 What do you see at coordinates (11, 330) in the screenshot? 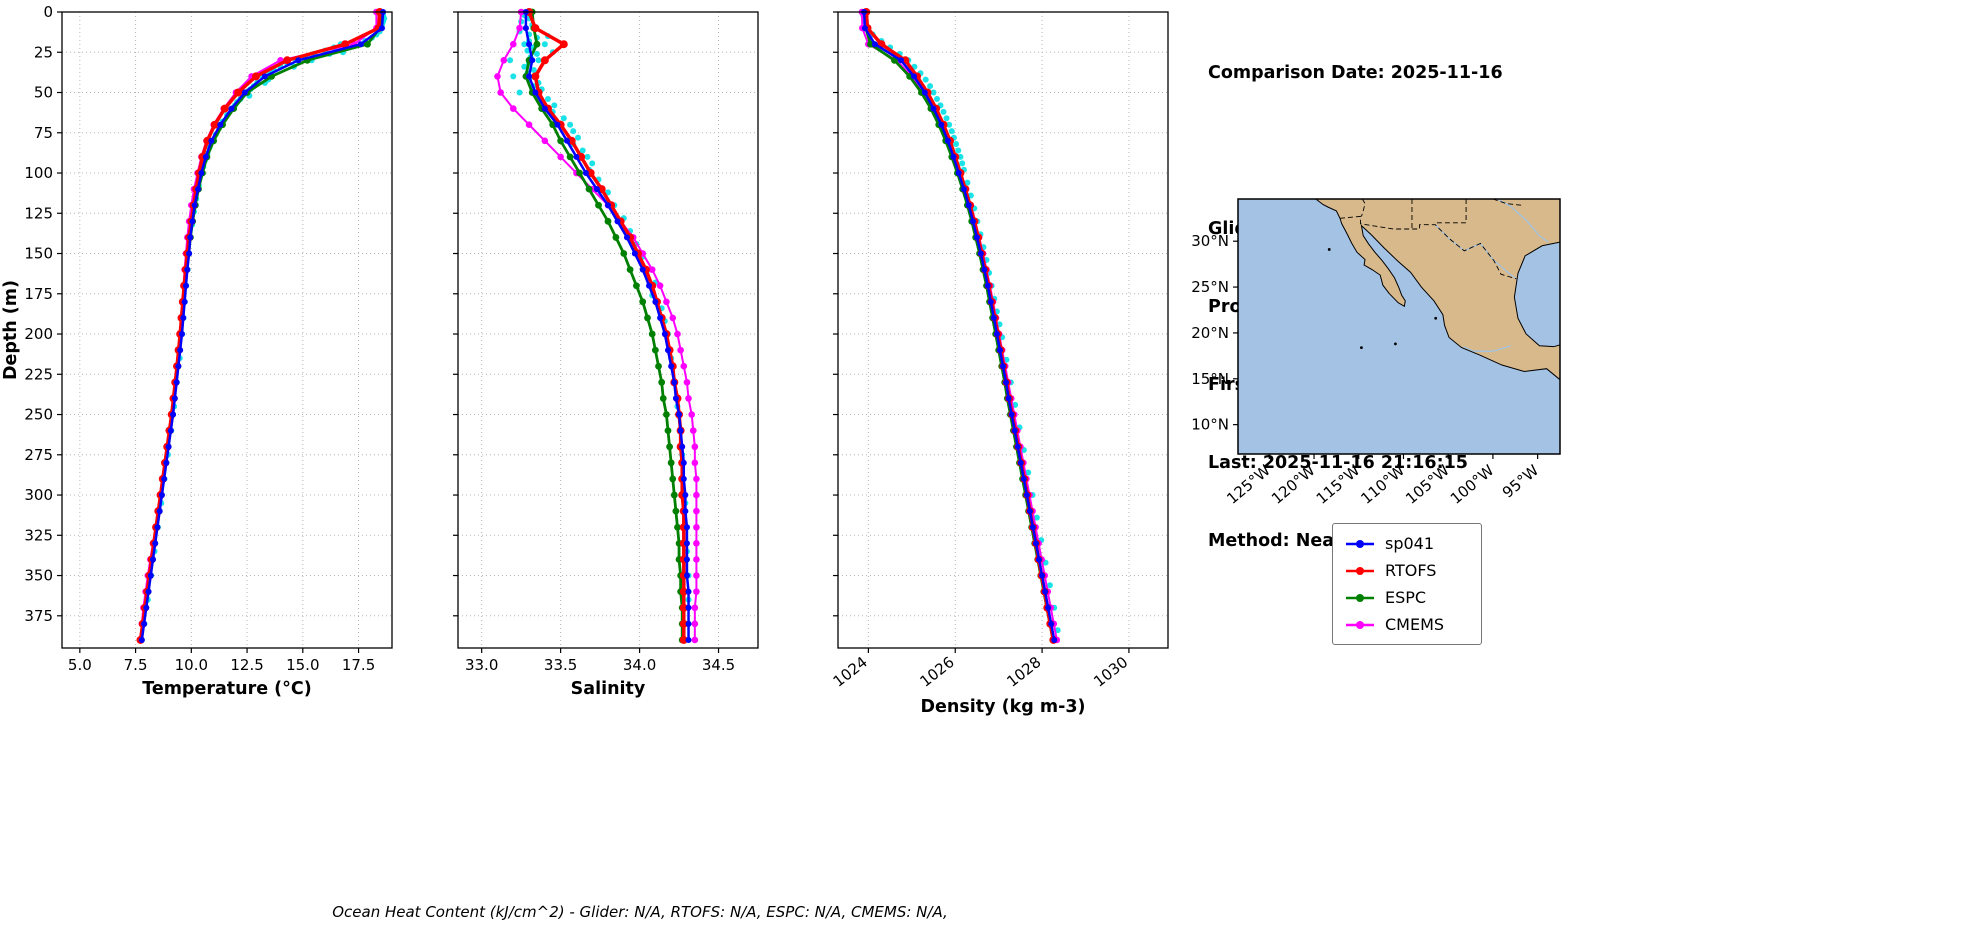
I see `y-axis-label: Depth (m)` at bounding box center [11, 330].